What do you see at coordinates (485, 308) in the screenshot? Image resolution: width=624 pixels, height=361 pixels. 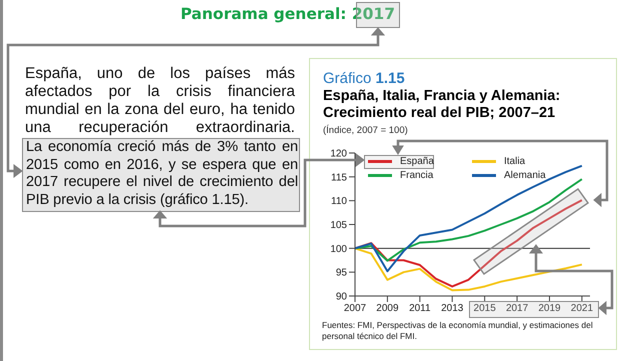 I see `x-tick-label: 2015` at bounding box center [485, 308].